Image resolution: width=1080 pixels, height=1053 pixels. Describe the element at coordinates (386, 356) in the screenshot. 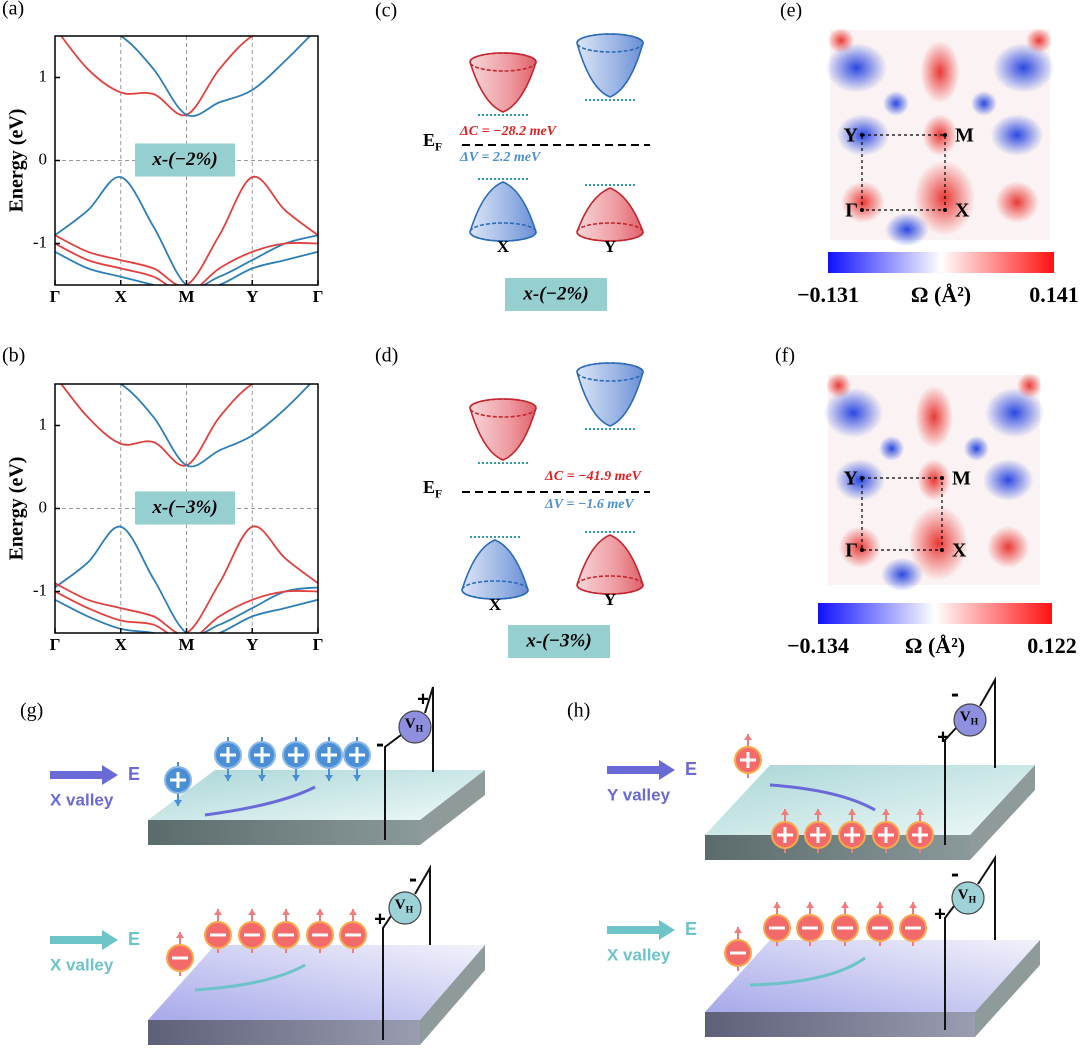

I see `panel-label: (d)` at that location.